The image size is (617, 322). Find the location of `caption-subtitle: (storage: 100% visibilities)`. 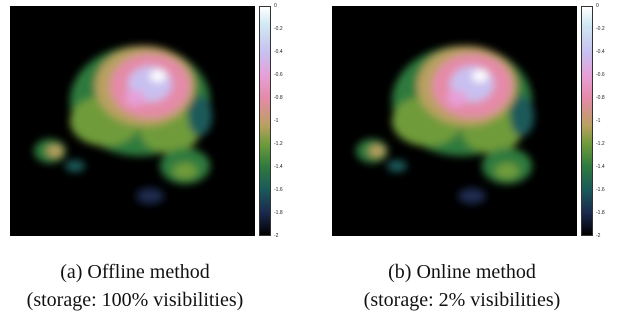

caption-subtitle: (storage: 100% visibilities) is located at coordinates (135, 300).